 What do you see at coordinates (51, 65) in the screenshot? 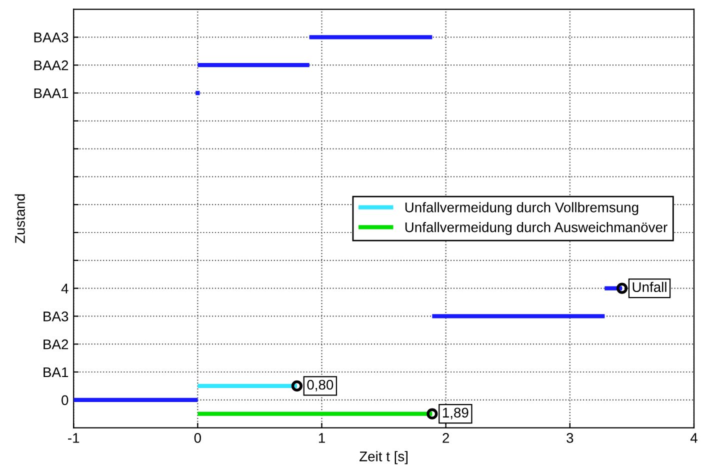
I see `y-tick-label: BAA2` at bounding box center [51, 65].